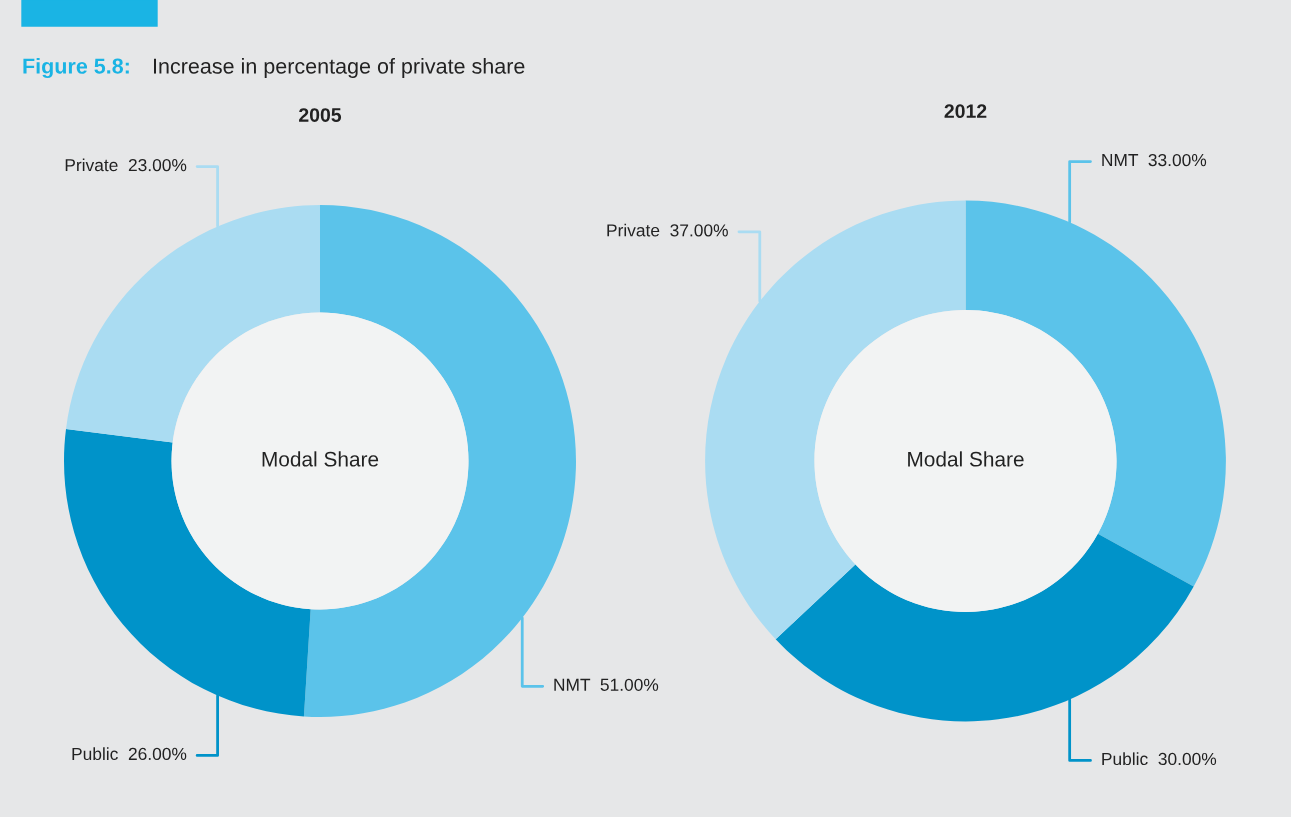 The height and width of the screenshot is (817, 1291). I want to click on text: Increase in percentage of private share, so click(339, 68).